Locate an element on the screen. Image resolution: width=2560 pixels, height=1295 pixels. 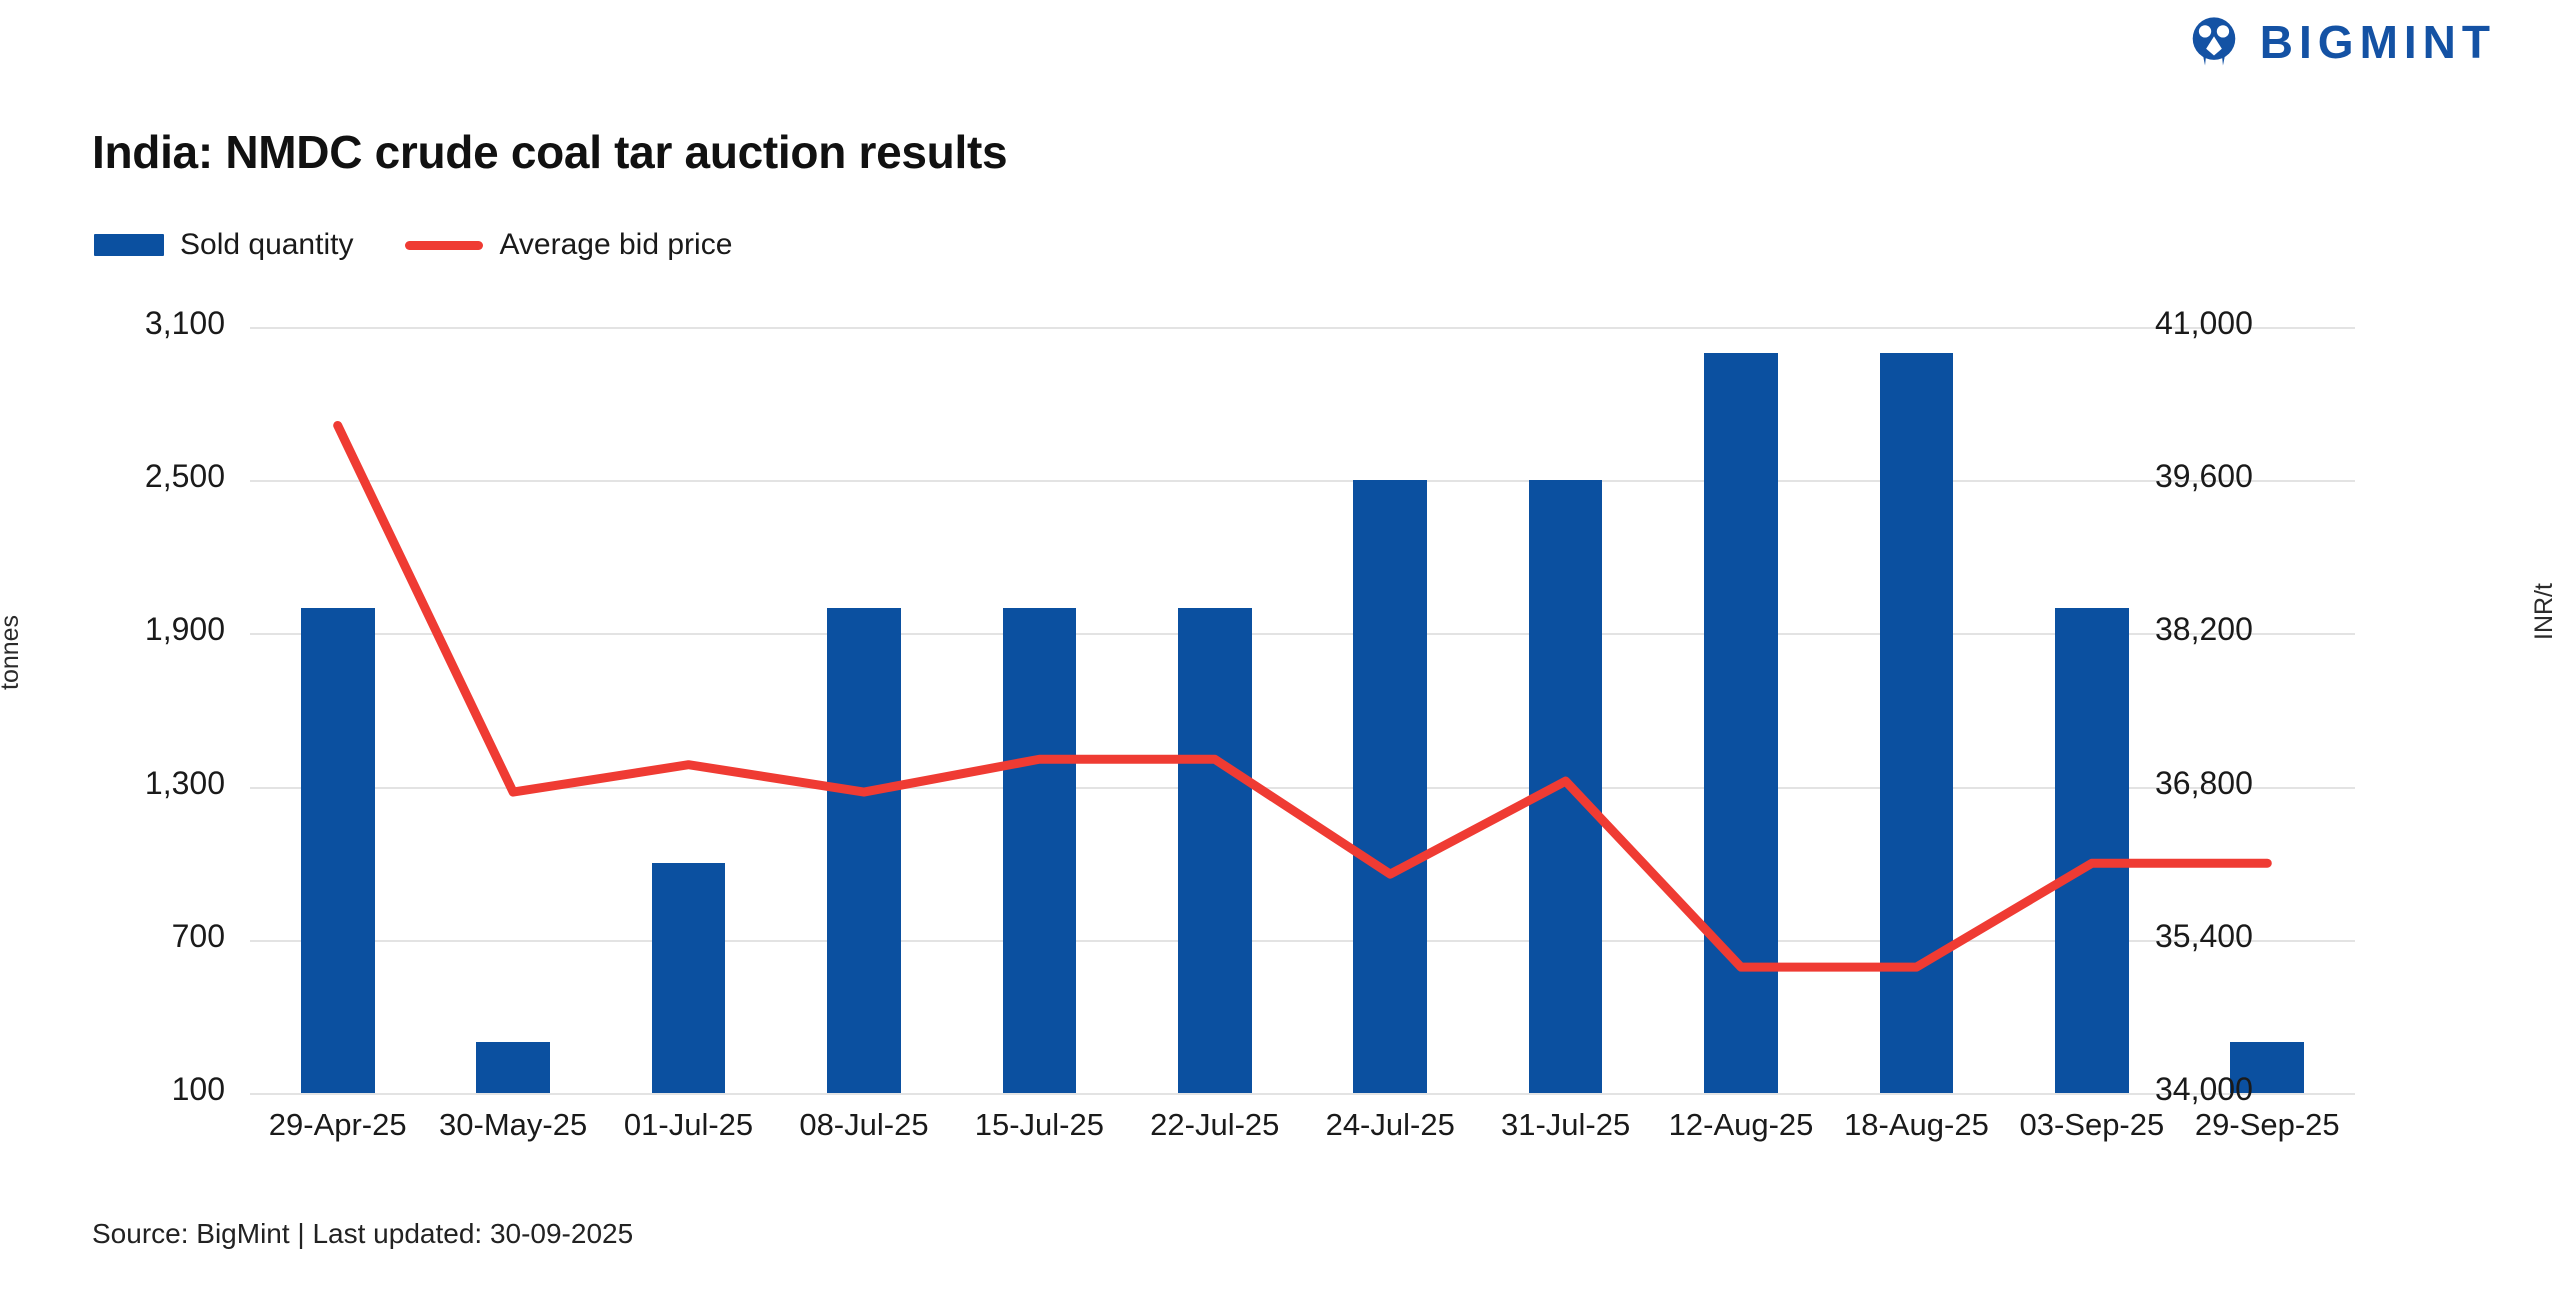
legend-swatch-line-icon is located at coordinates (444, 245).